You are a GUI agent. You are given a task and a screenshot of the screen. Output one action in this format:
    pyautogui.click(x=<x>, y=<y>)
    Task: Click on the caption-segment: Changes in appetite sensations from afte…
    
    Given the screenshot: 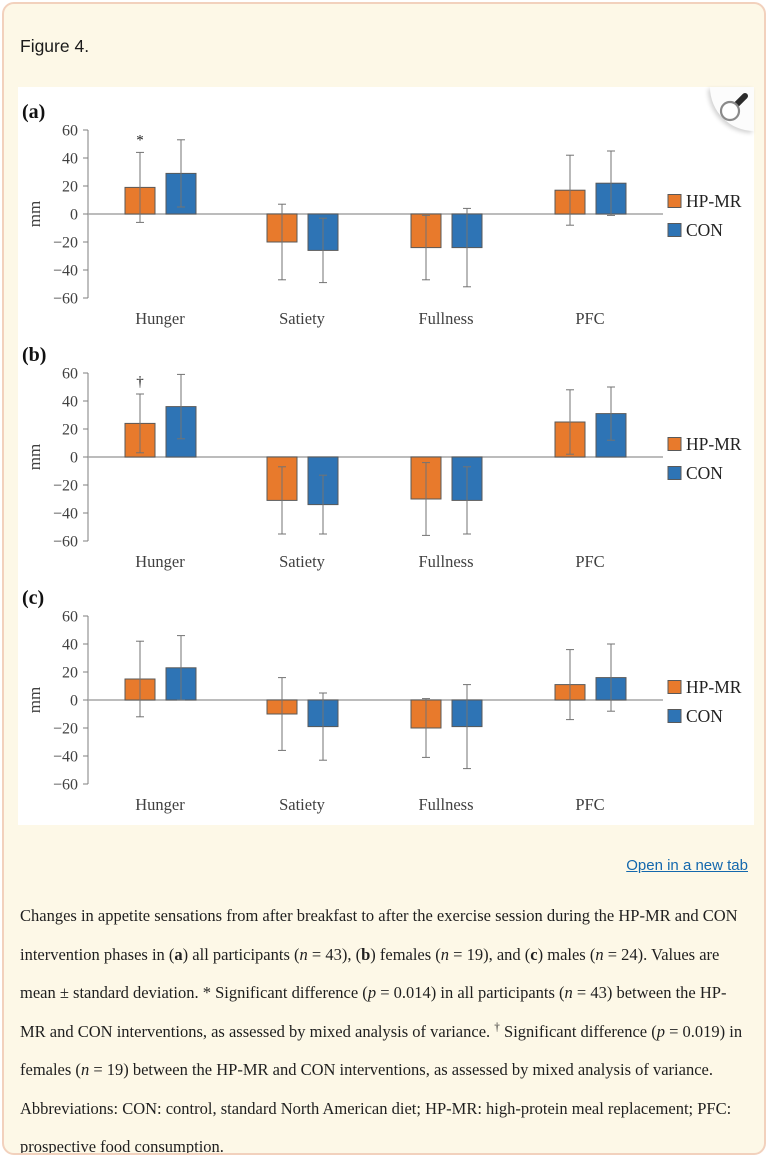 What is the action you would take?
    pyautogui.click(x=379, y=935)
    